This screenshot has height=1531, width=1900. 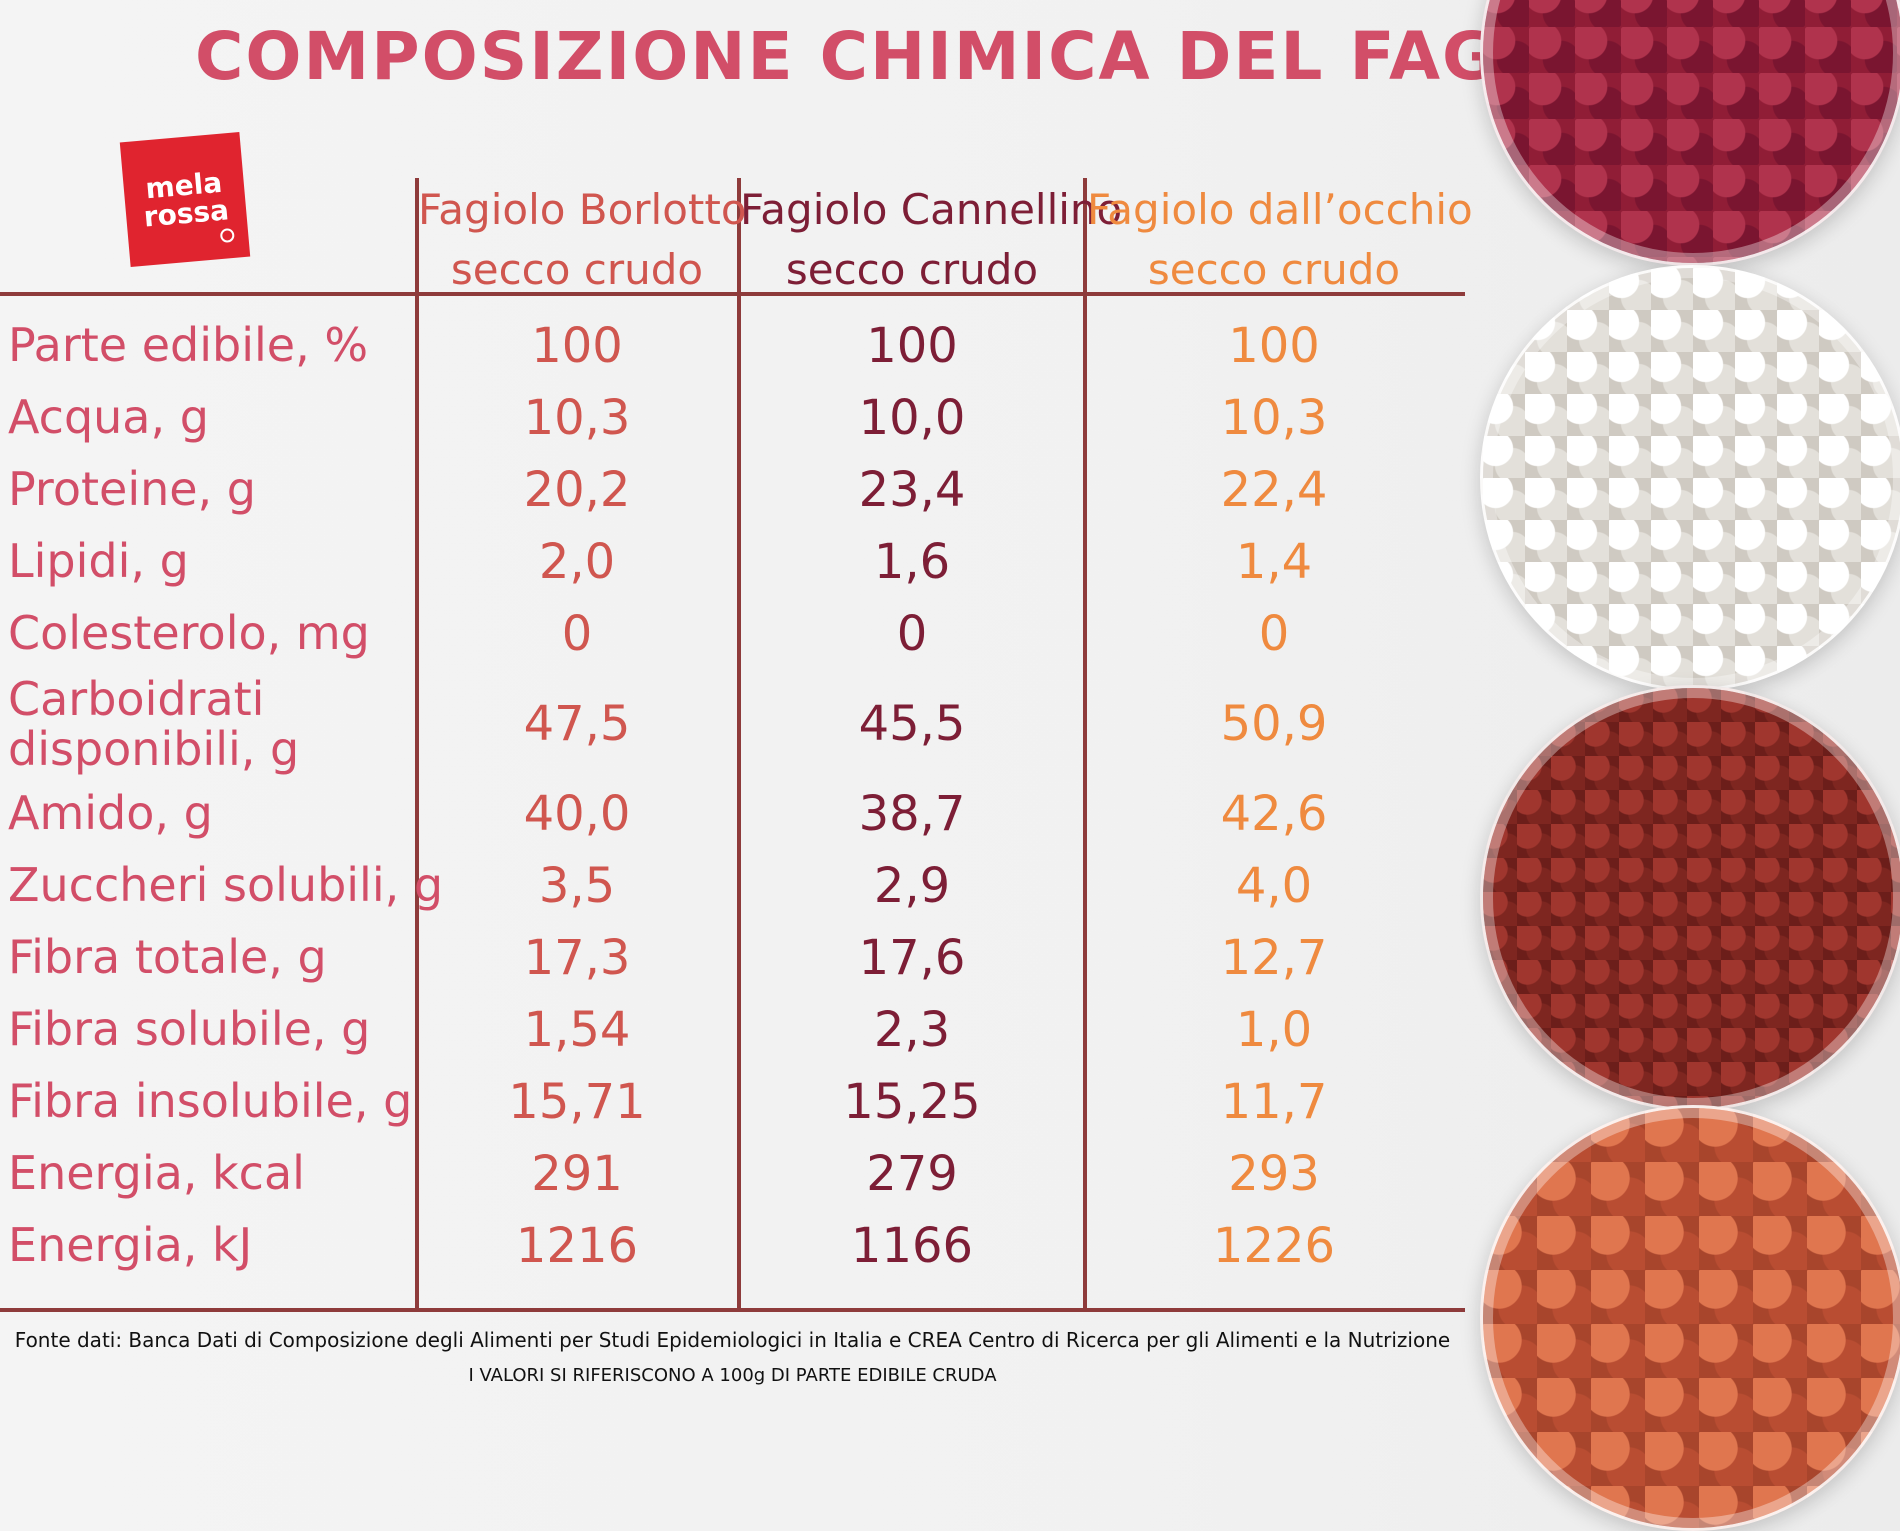 What do you see at coordinates (154, 724) in the screenshot?
I see `row-label: Carboidrati disponibili, g` at bounding box center [154, 724].